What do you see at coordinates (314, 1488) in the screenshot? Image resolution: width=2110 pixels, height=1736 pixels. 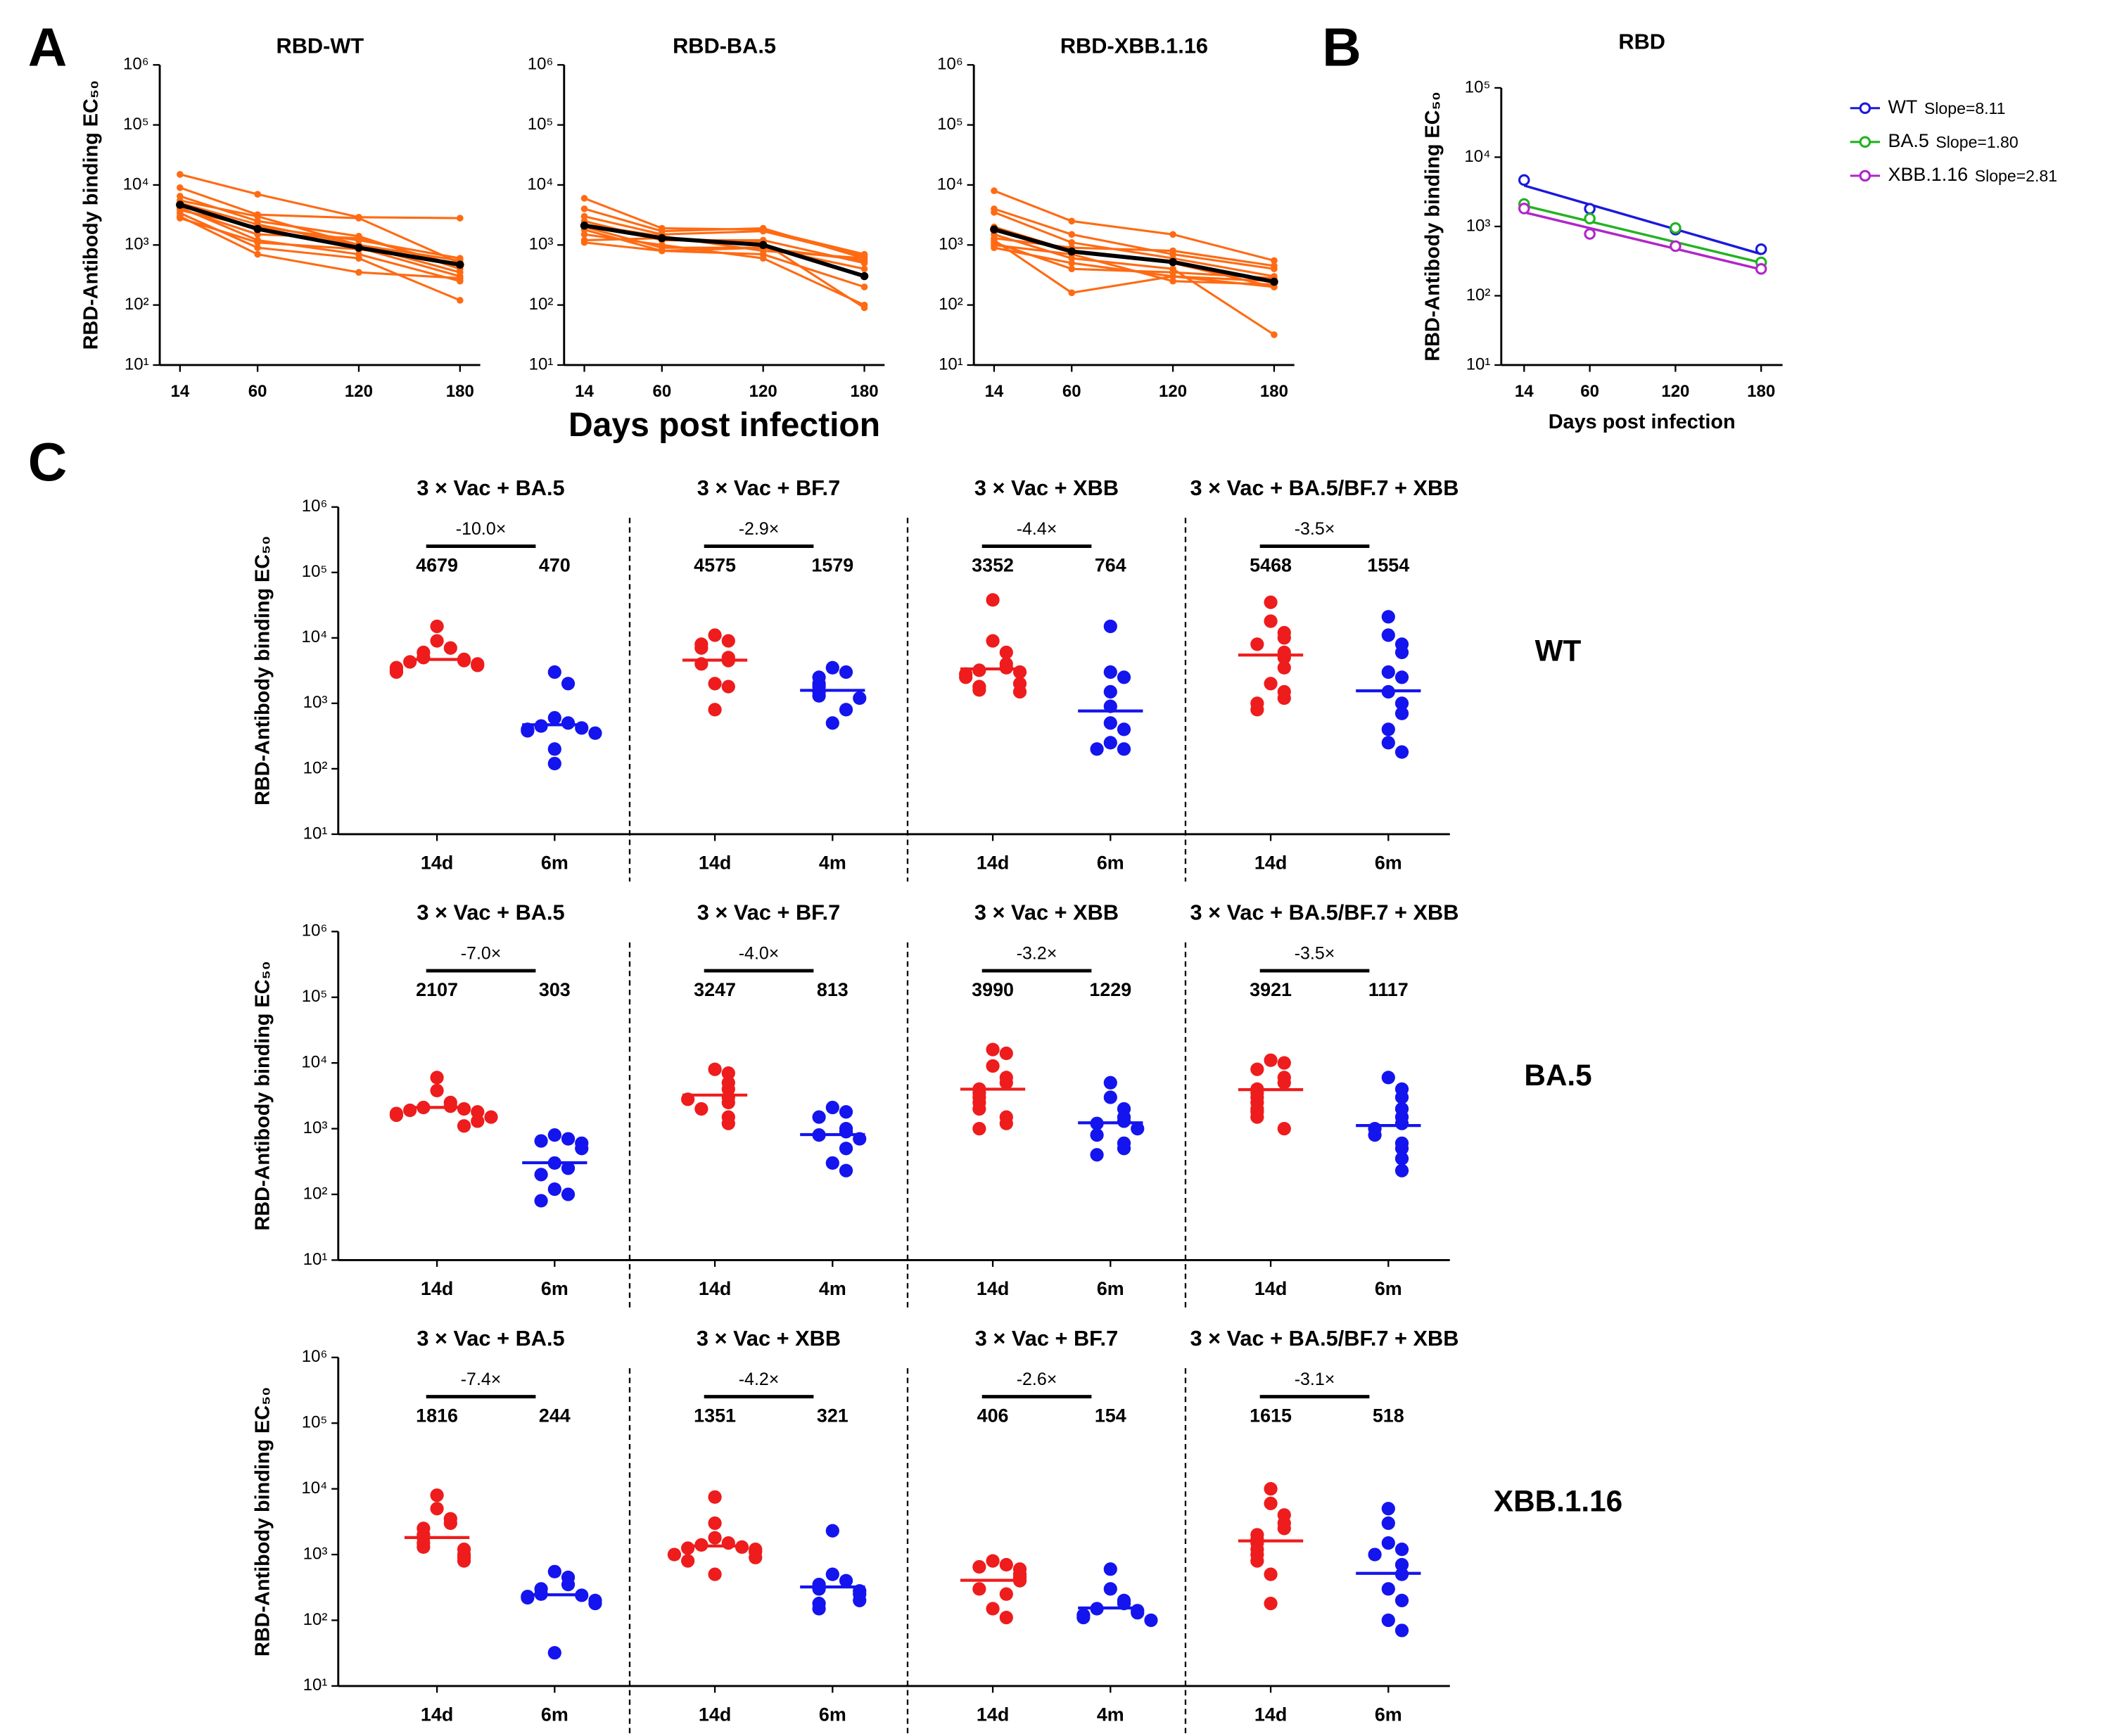 I see `y-tick-label: 10⁴` at bounding box center [314, 1488].